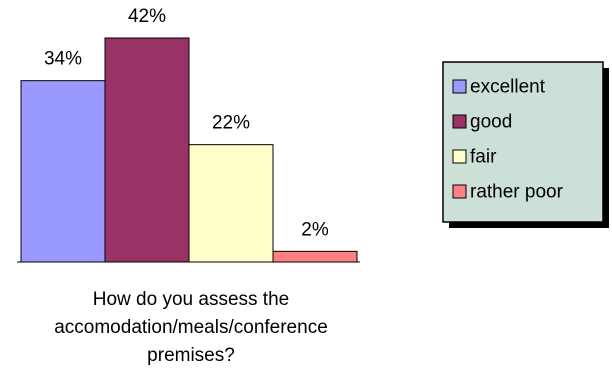 The height and width of the screenshot is (375, 612). Describe the element at coordinates (63, 59) in the screenshot. I see `value-label-excellent: 34%` at that location.